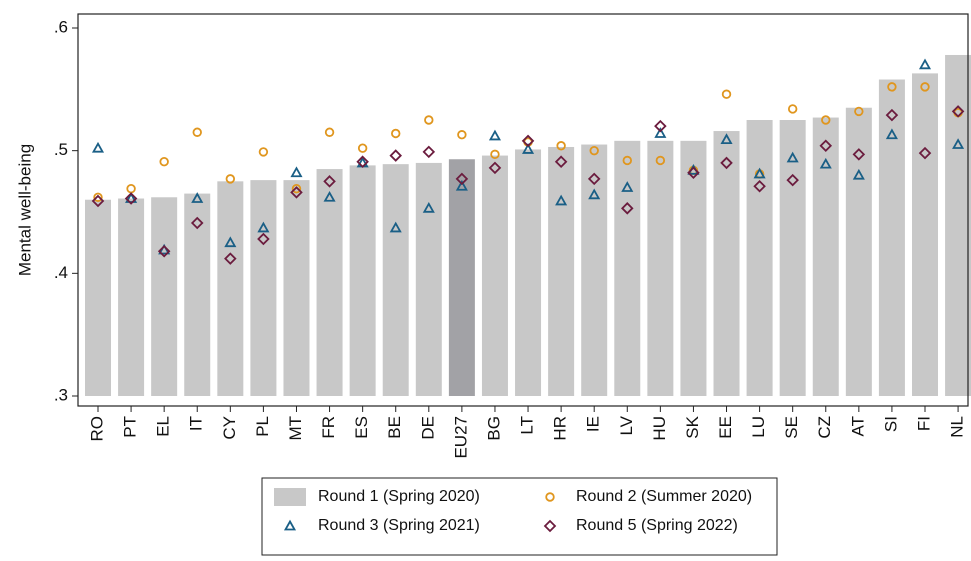  Describe the element at coordinates (163, 426) in the screenshot. I see `x-tick-label: EL` at that location.